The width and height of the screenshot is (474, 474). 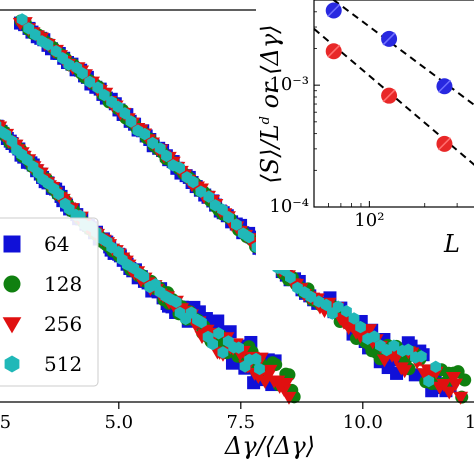 I want to click on inset-x-label: L, so click(x=451, y=244).